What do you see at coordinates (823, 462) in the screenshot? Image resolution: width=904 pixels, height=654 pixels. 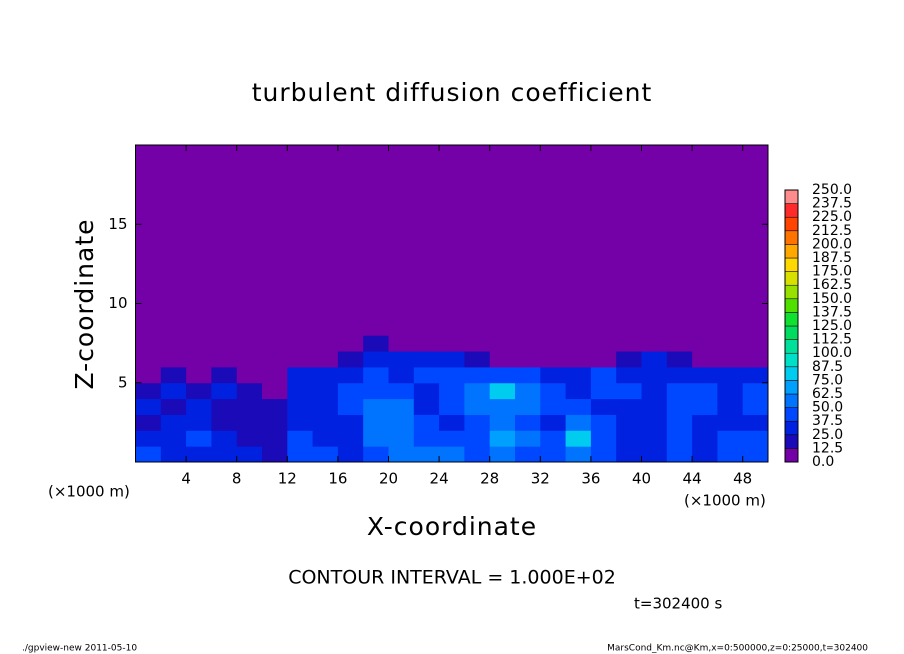 I see `colorbar-label: 0.0` at bounding box center [823, 462].